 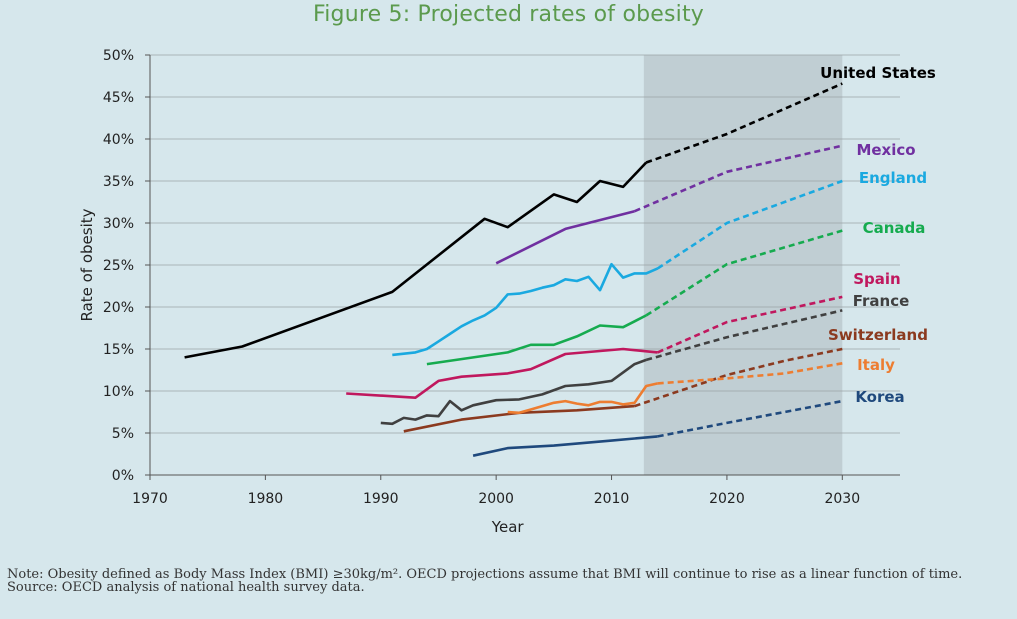 I want to click on y-tick-label: 45%, so click(x=118, y=98).